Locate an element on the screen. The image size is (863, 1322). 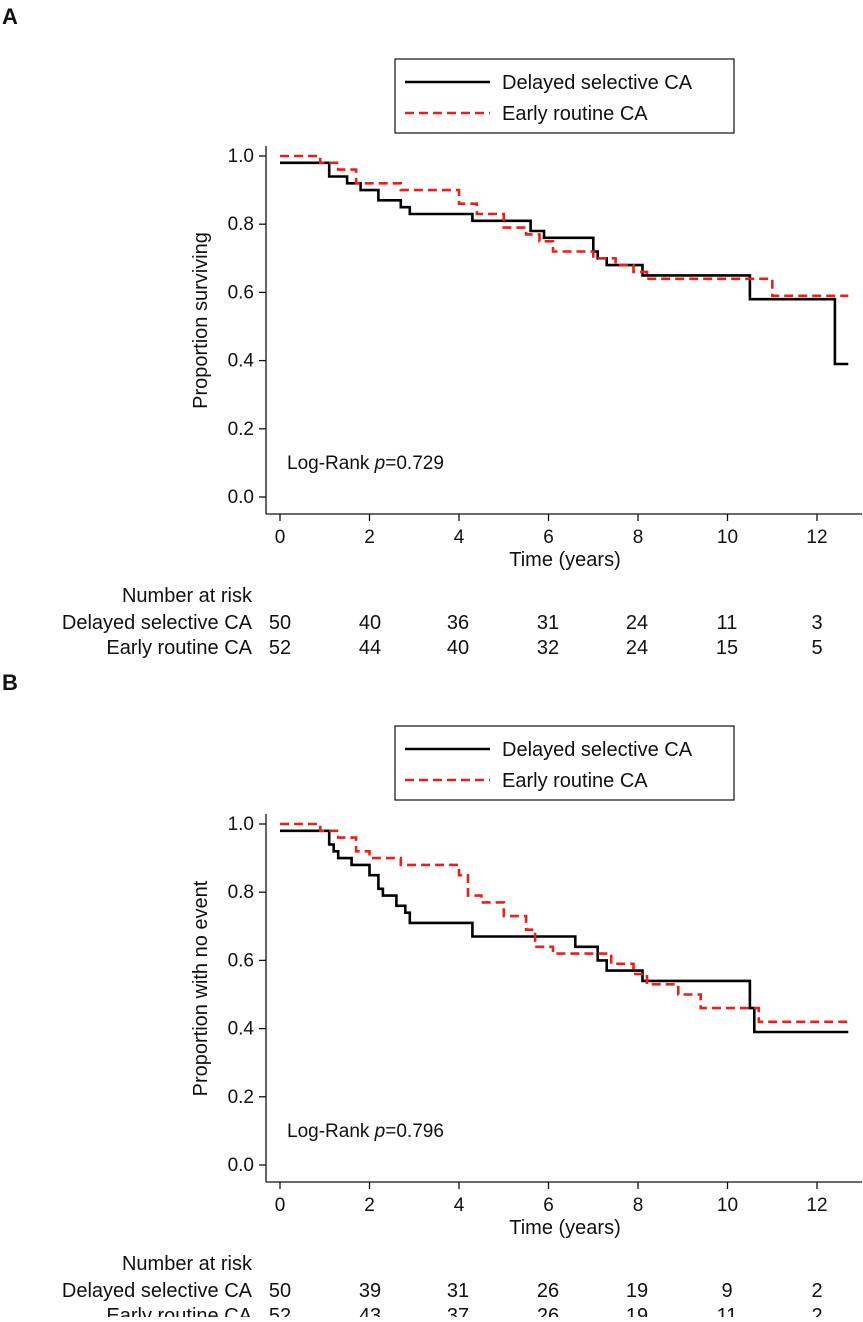
risk-value: 37 is located at coordinates (458, 1311).